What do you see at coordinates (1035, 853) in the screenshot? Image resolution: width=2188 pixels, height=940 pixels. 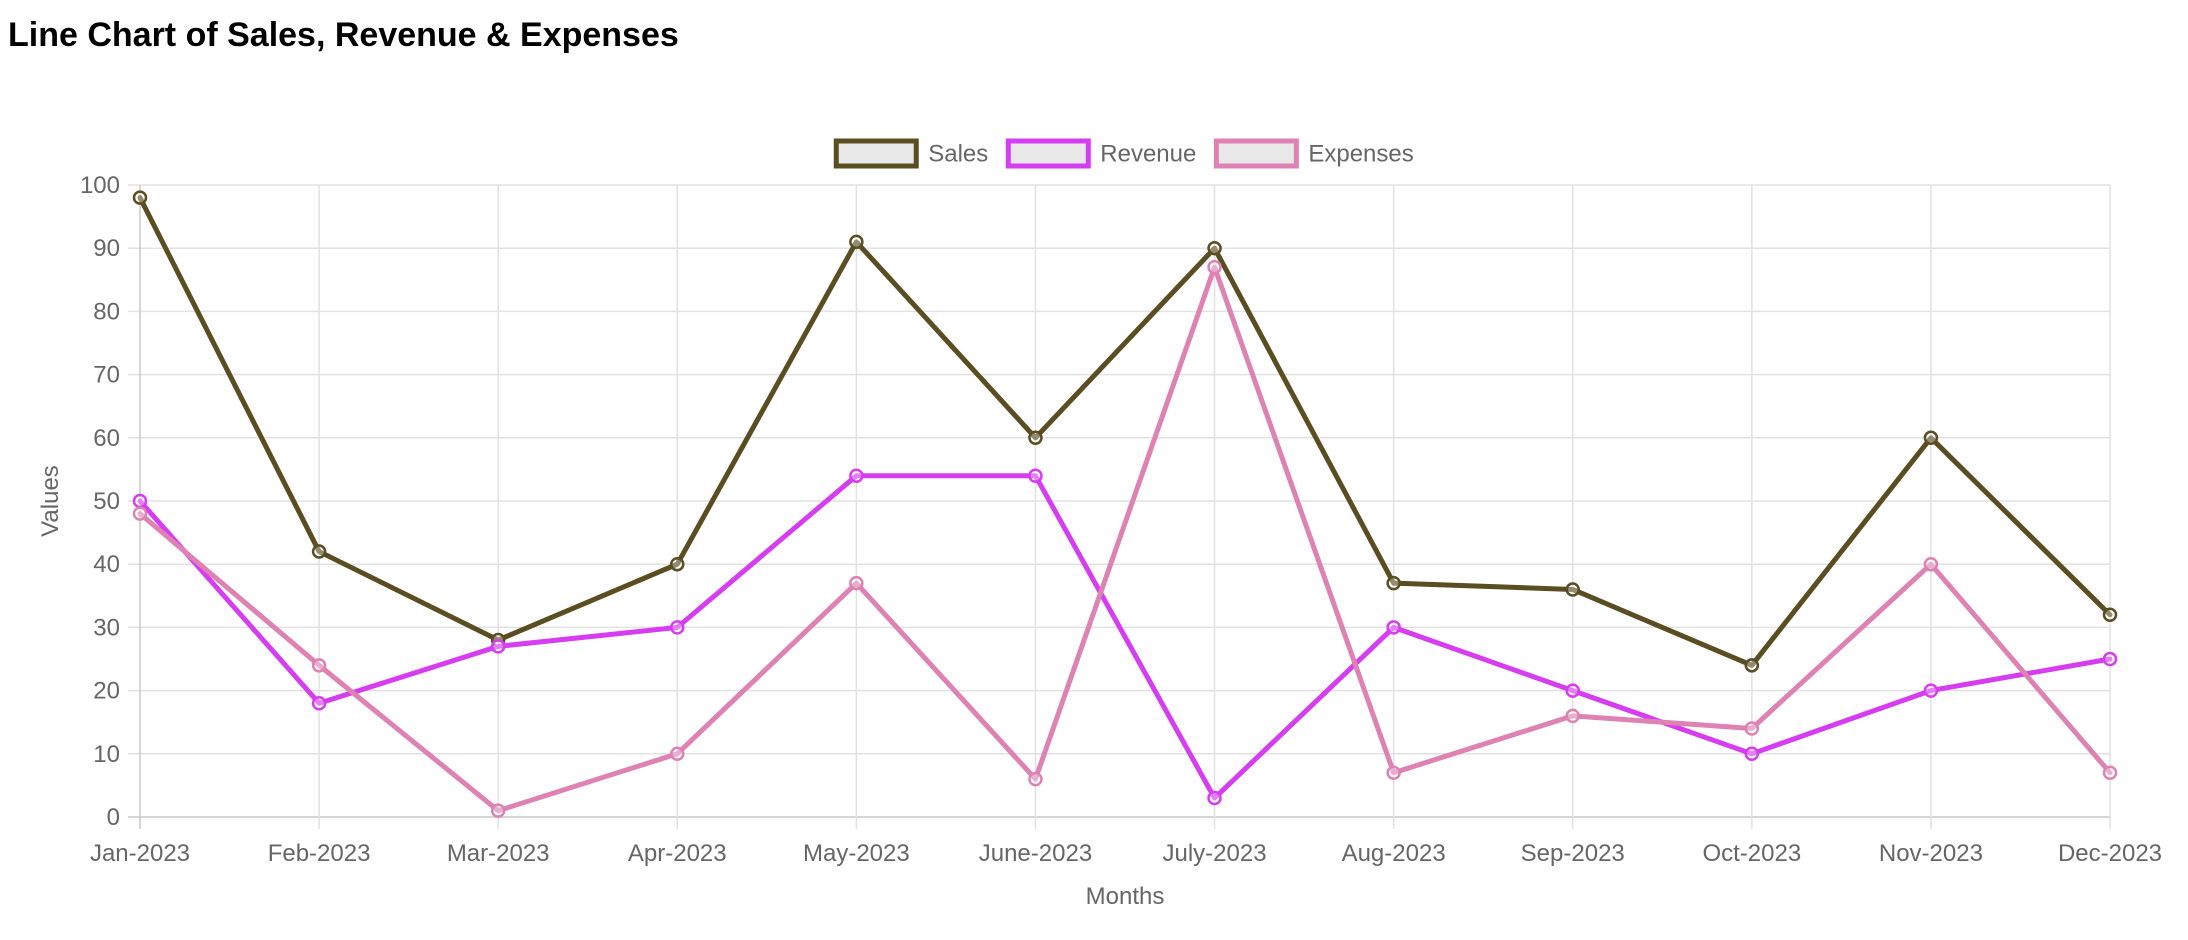 I see `x-tick-label: June-2023` at bounding box center [1035, 853].